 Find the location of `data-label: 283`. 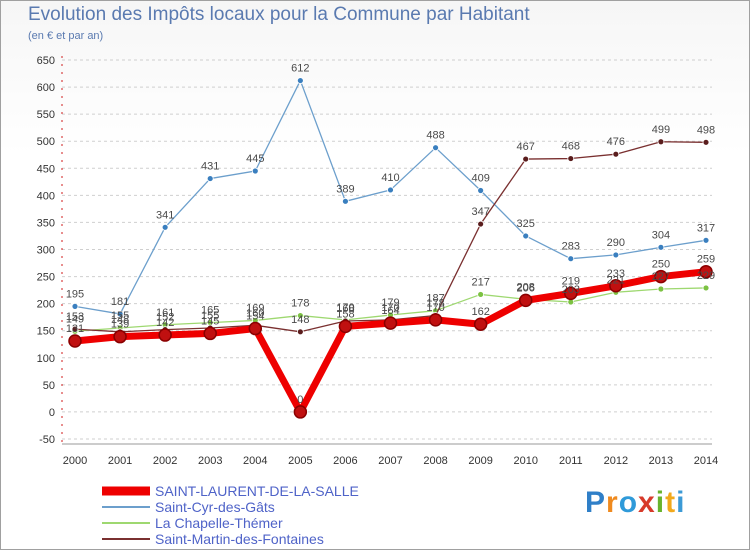

data-label: 283 is located at coordinates (571, 247).